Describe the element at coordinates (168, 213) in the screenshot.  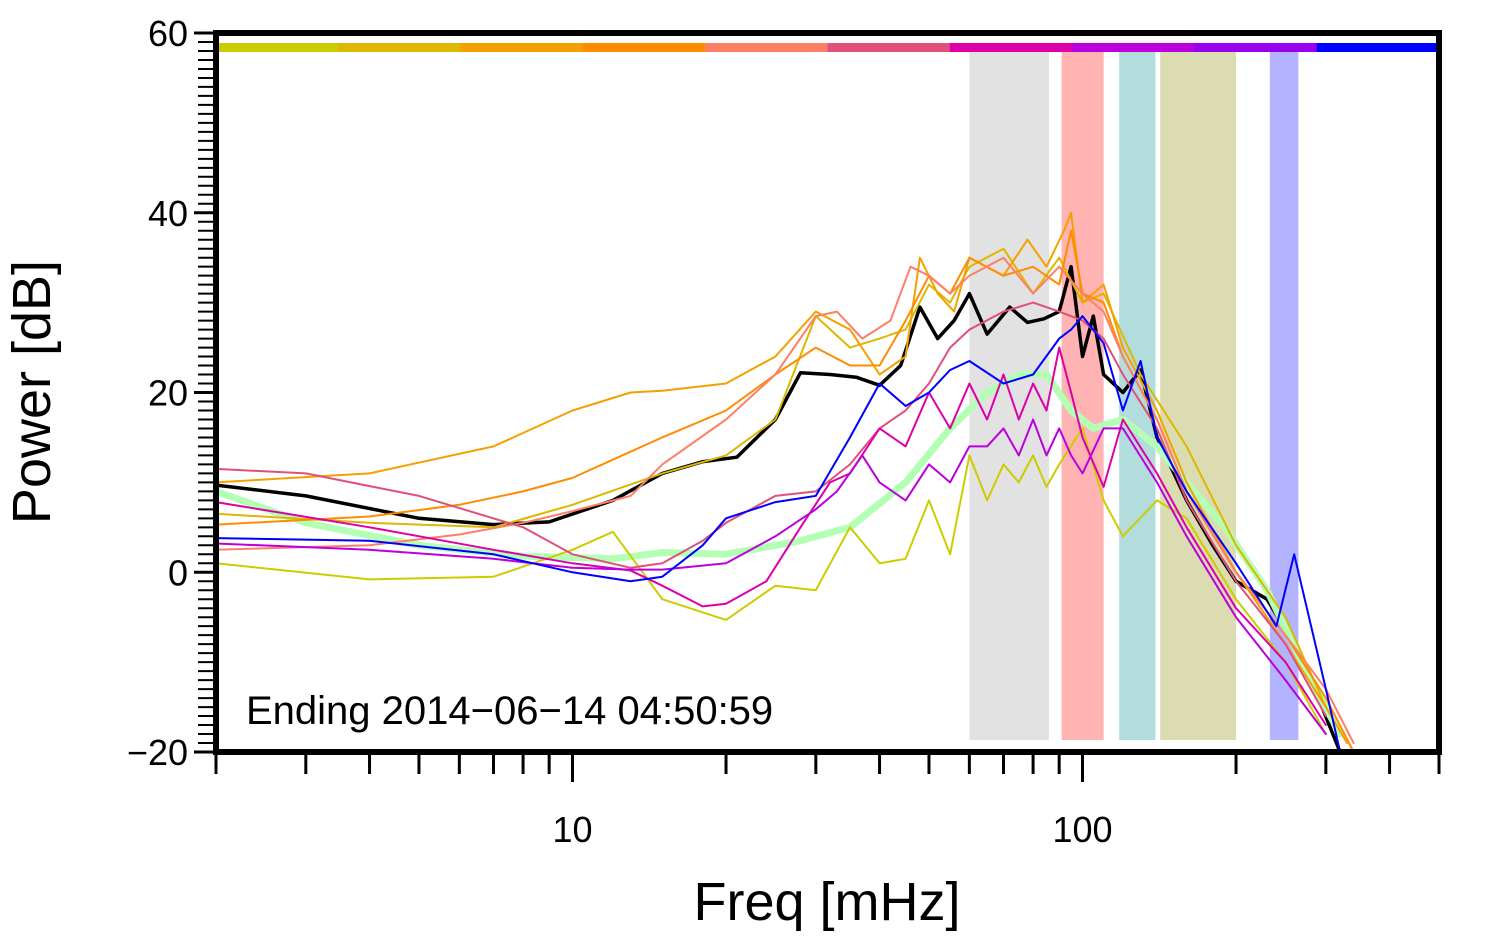
I see `y-tick-label: 40` at that location.